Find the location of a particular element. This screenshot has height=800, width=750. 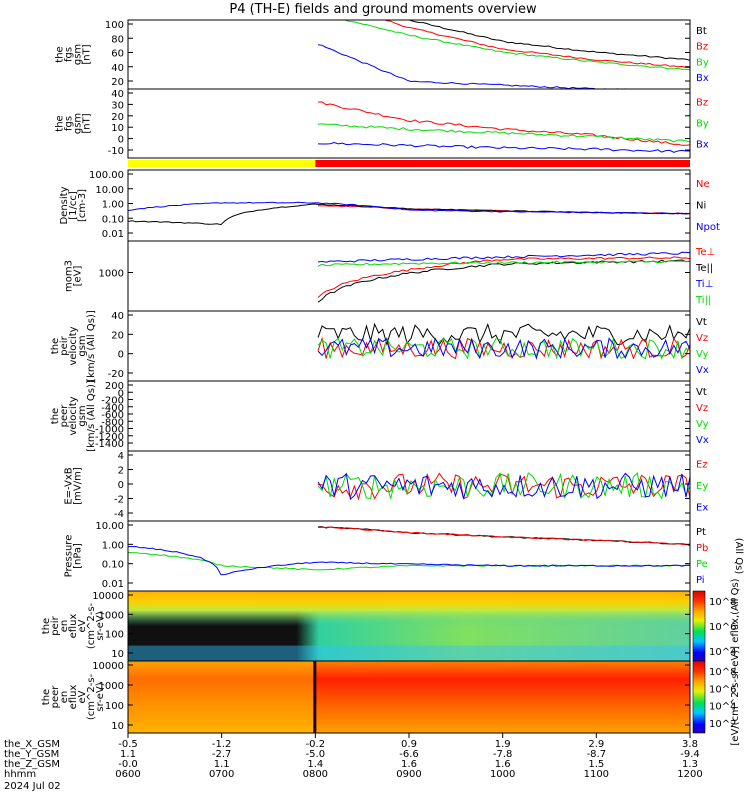

y-tick-label: -600 is located at coordinates (112, 415).